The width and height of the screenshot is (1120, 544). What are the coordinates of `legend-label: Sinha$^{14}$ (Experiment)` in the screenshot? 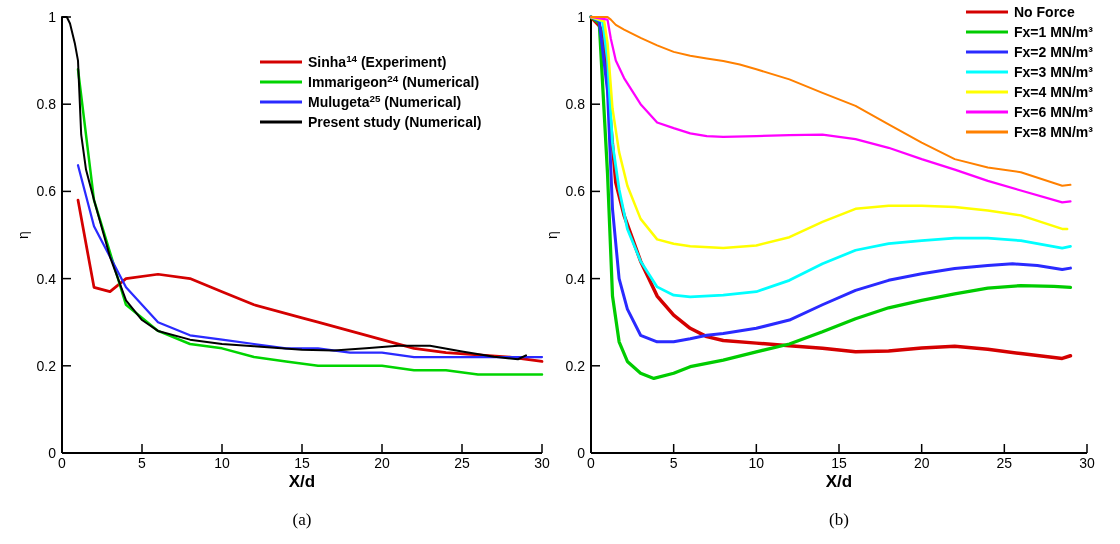 It's located at (377, 61).